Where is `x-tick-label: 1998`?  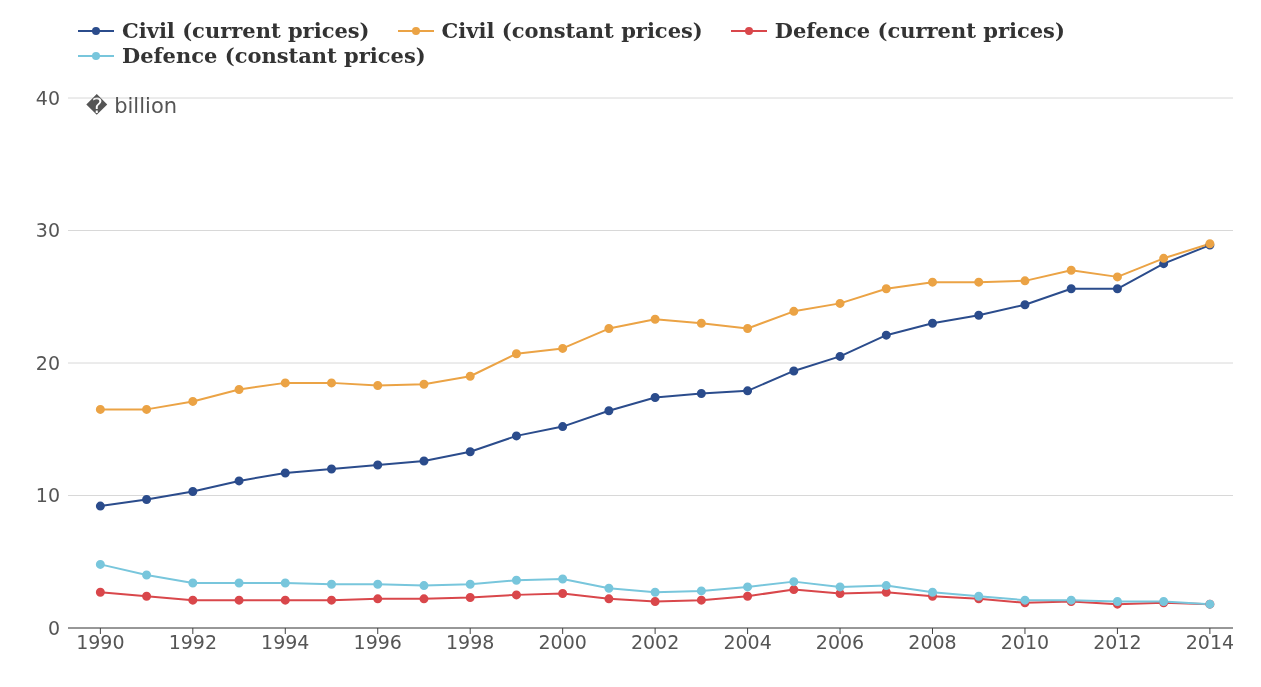 x-tick-label: 1998 is located at coordinates (470, 642).